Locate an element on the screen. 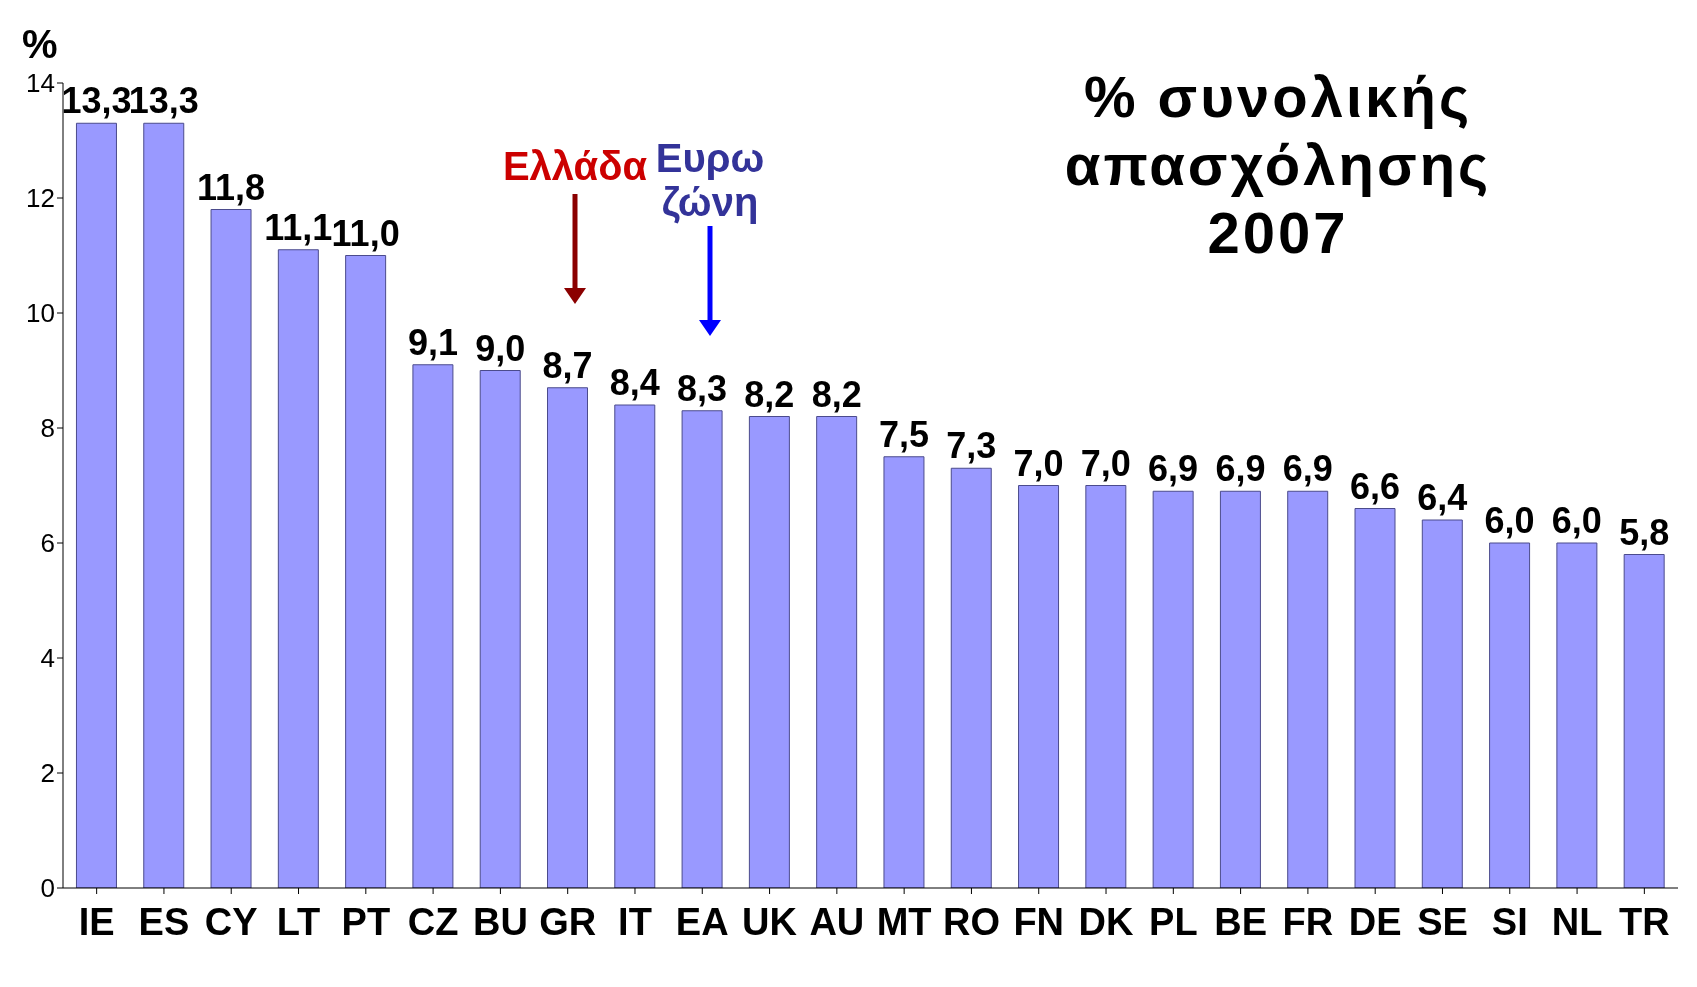 Image resolution: width=1697 pixels, height=987 pixels. y-tick-label: 6 is located at coordinates (47, 543).